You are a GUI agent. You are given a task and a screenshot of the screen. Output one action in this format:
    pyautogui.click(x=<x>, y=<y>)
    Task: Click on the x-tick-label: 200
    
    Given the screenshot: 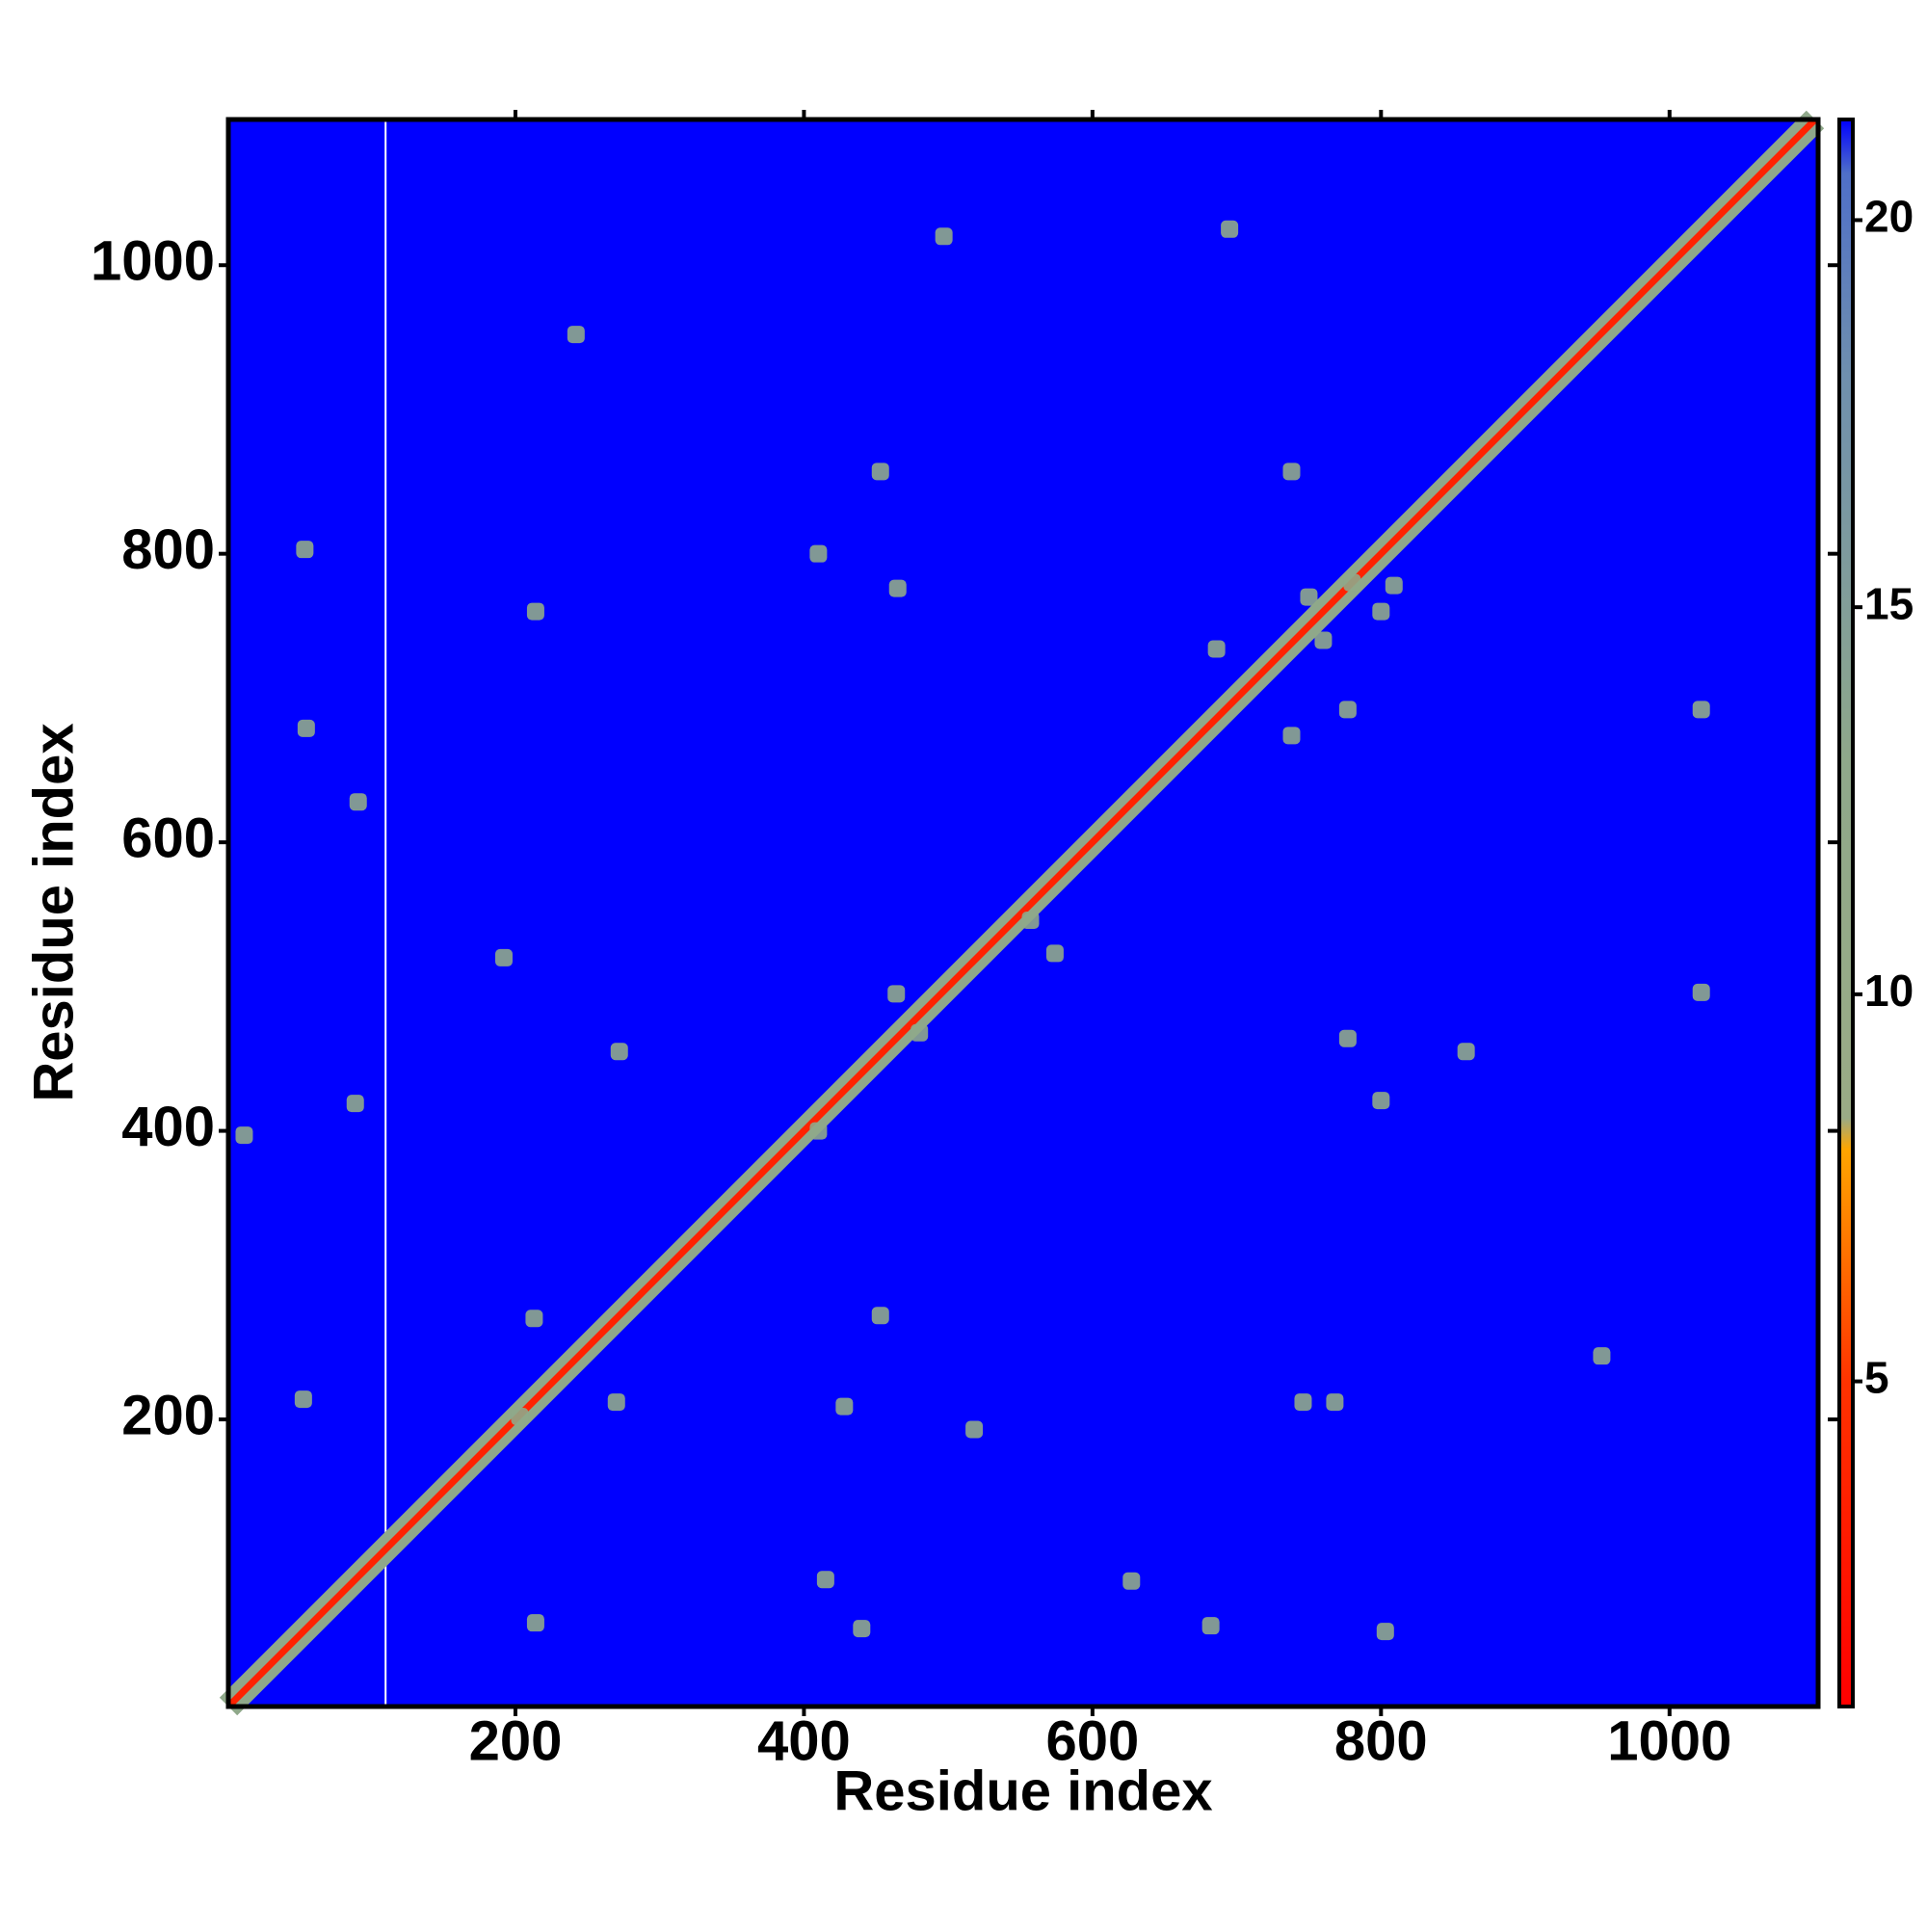 What is the action you would take?
    pyautogui.click(x=516, y=1740)
    